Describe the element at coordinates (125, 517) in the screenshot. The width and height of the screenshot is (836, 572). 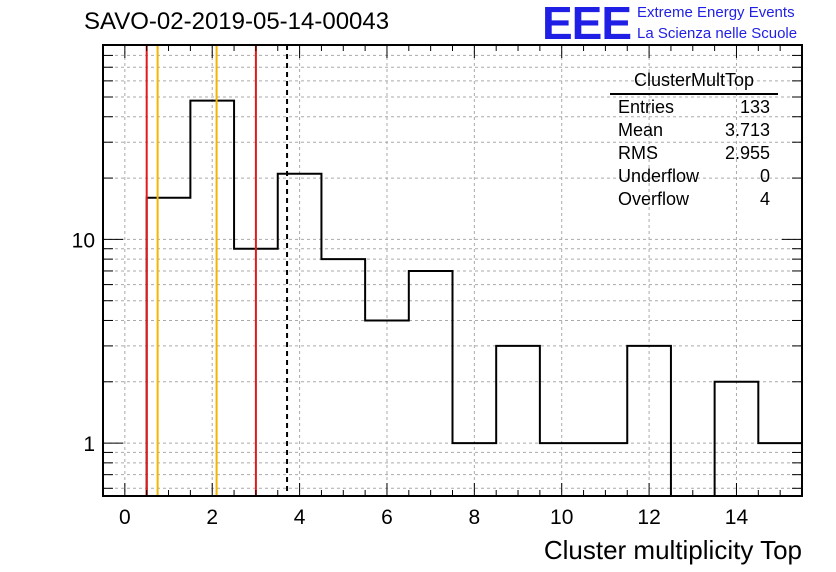
I see `x-tick-label: 0` at that location.